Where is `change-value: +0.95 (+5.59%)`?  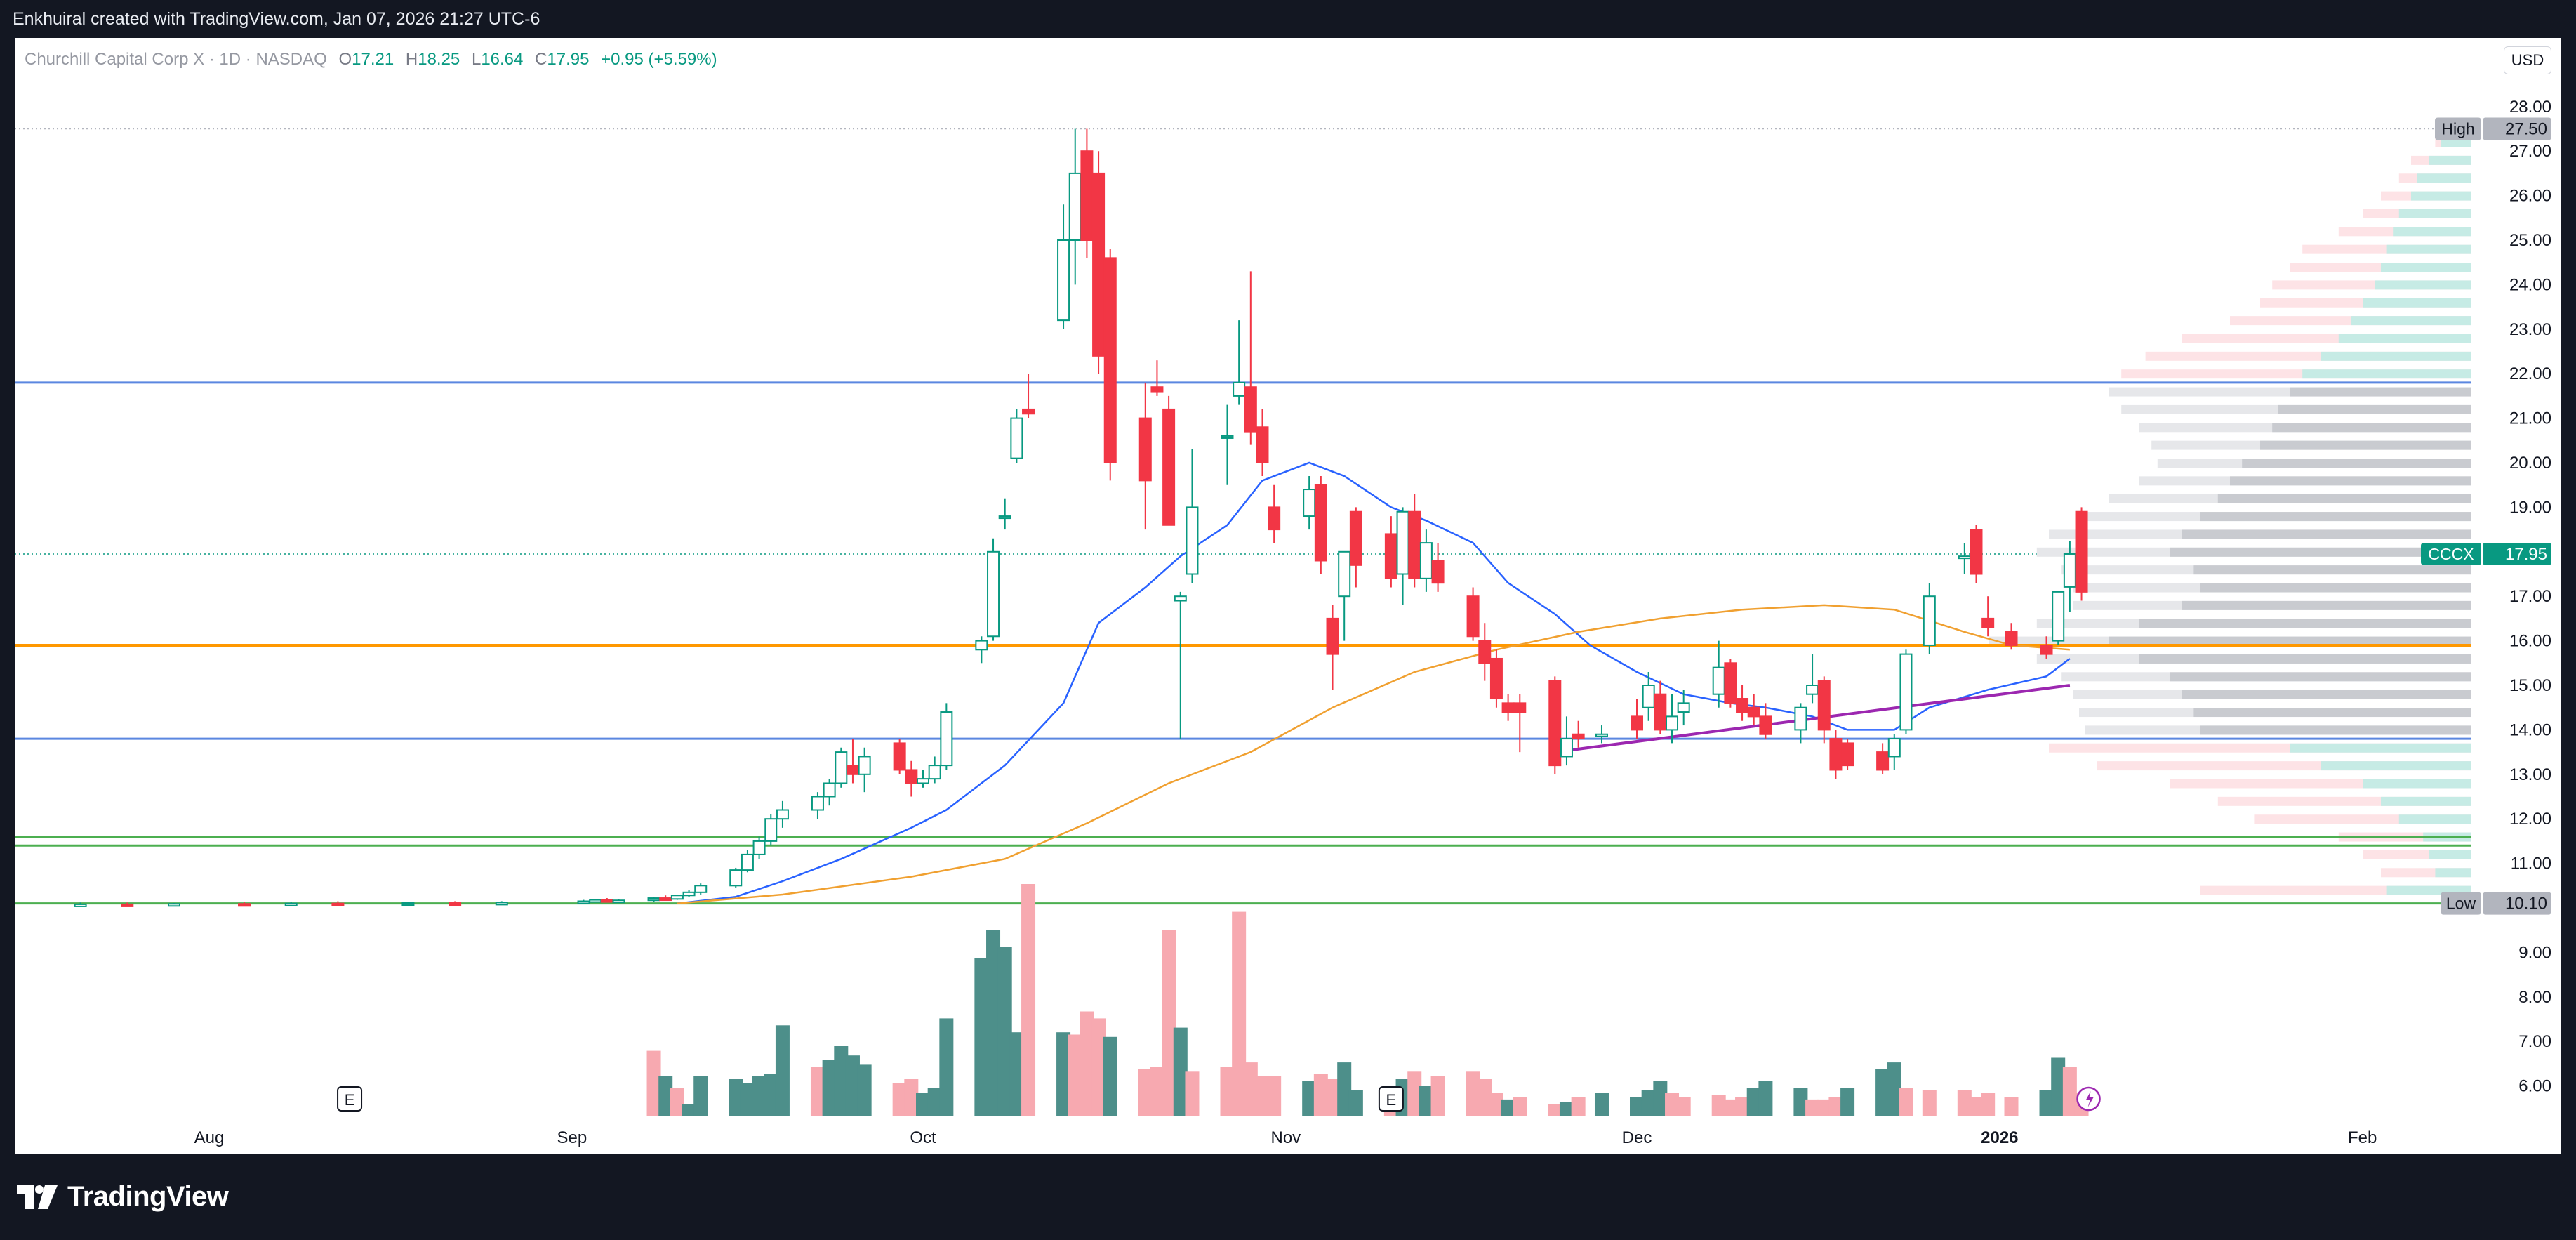 change-value: +0.95 (+5.59%) is located at coordinates (659, 59).